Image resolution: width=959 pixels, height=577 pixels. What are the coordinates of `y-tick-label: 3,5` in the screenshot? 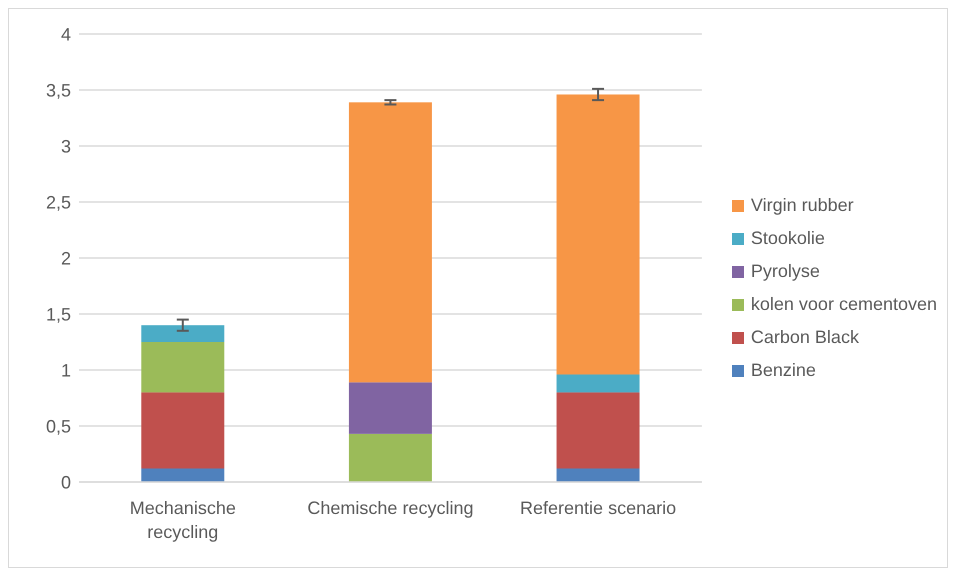 It's located at (58, 90).